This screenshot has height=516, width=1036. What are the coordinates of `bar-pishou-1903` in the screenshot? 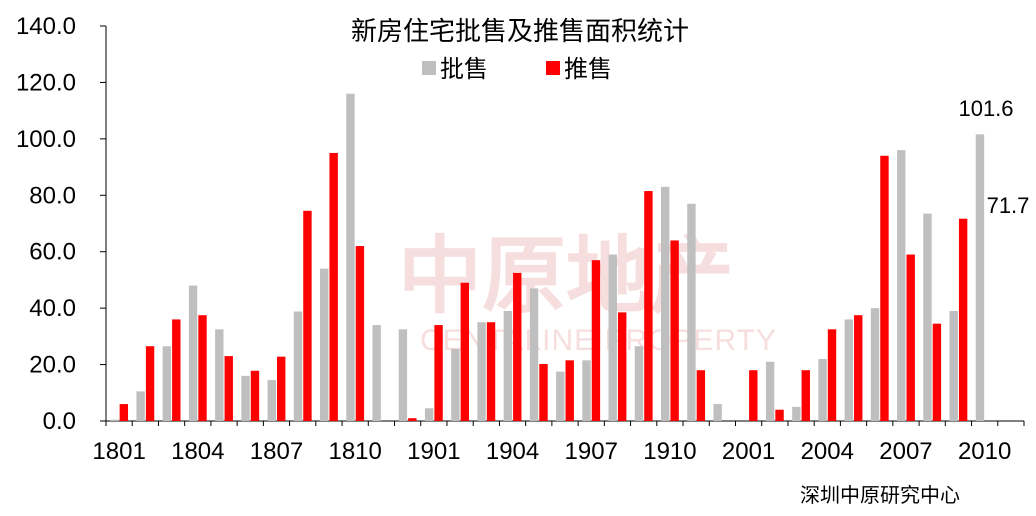 It's located at (481, 371).